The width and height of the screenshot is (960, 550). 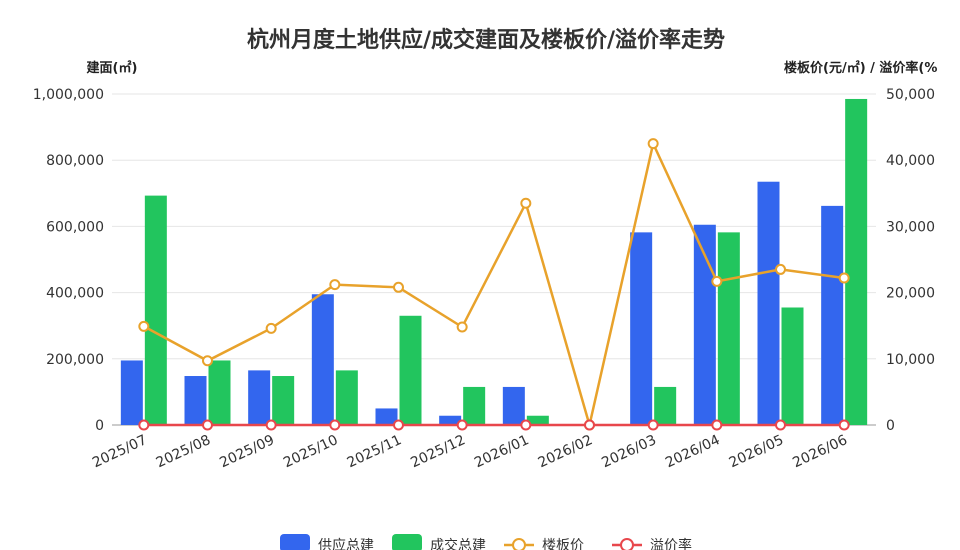 I want to click on point-楼板价-0, so click(x=144, y=326).